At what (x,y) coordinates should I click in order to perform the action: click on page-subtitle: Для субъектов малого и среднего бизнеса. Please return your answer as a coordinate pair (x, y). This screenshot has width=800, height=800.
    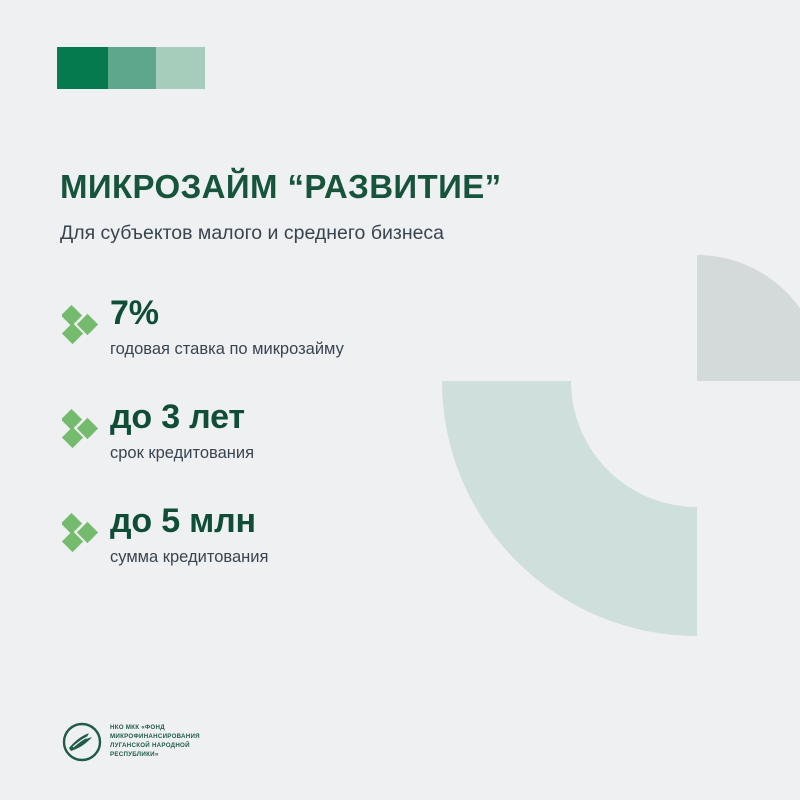
    Looking at the image, I should click on (252, 233).